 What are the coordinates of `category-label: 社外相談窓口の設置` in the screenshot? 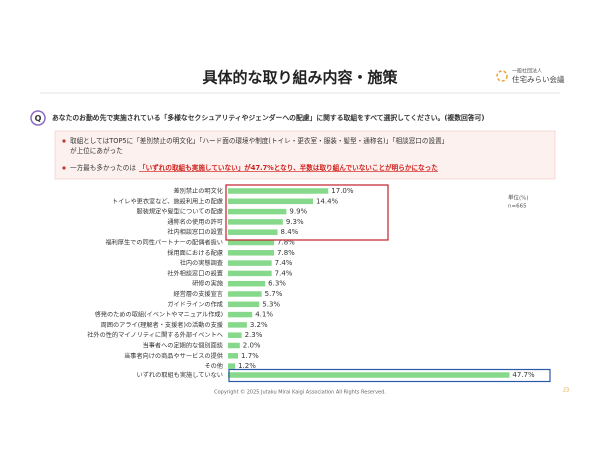 It's located at (195, 273).